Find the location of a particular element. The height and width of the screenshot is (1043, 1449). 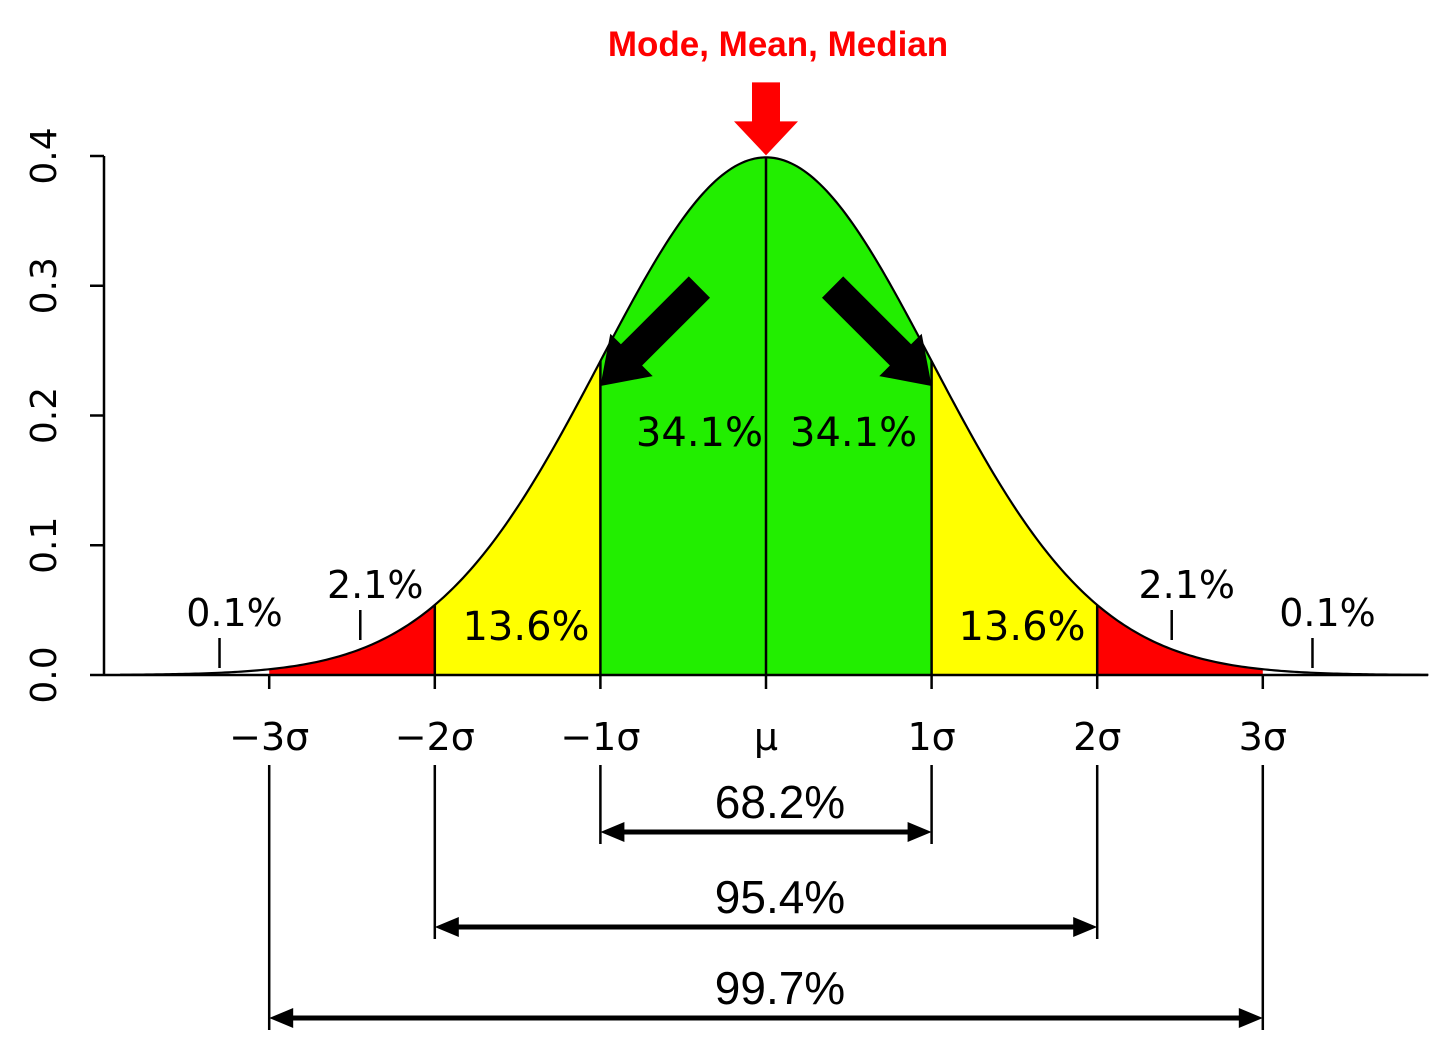

span-label-1: 95.4% is located at coordinates (780, 897).